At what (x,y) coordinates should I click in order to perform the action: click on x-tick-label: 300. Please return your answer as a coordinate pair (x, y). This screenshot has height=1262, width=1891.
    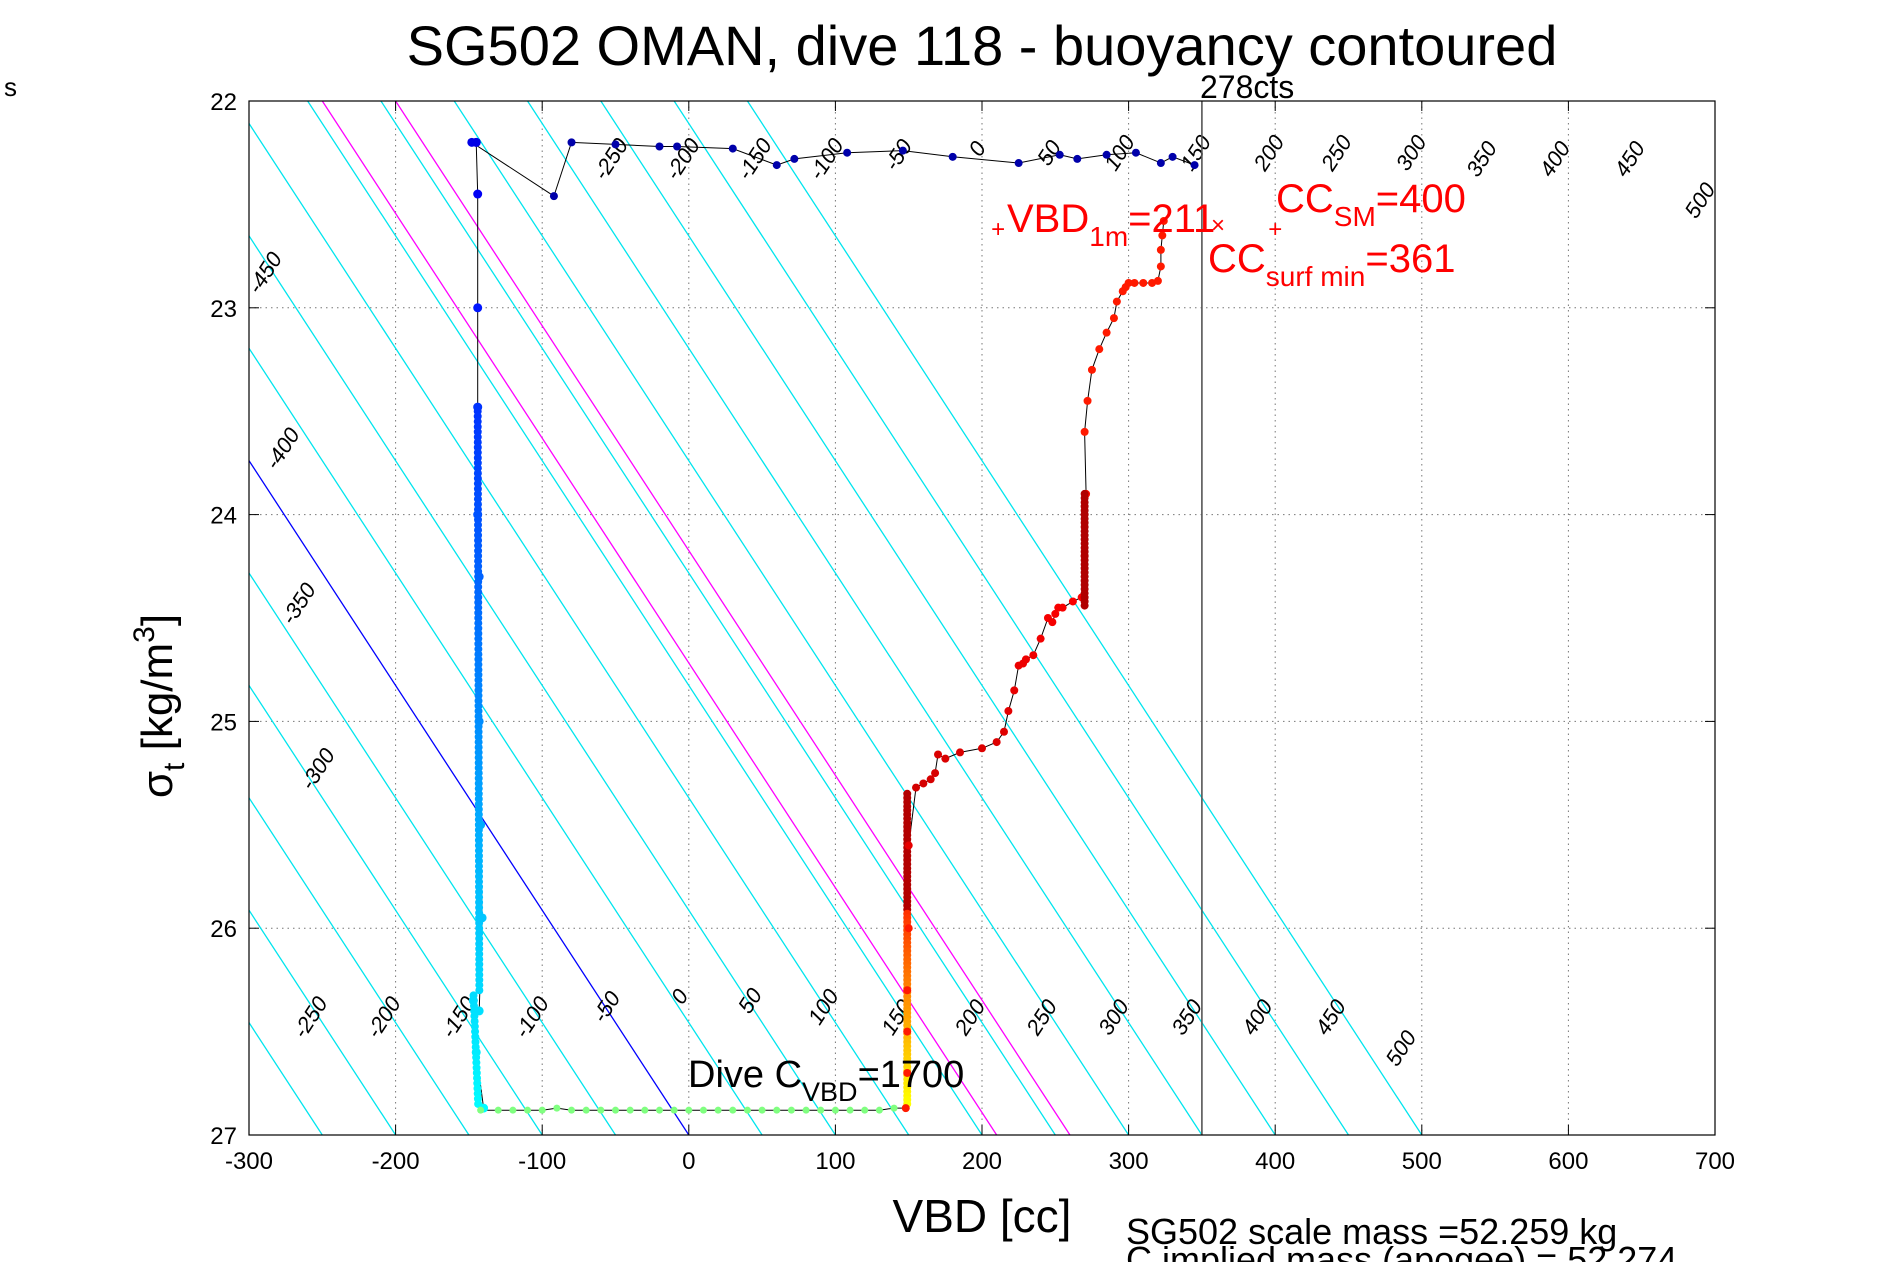
    Looking at the image, I should click on (1129, 1161).